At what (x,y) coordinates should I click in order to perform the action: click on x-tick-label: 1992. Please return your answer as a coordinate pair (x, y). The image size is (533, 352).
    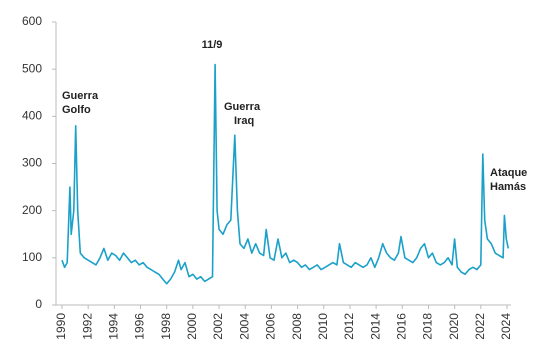
    Looking at the image, I should click on (87, 326).